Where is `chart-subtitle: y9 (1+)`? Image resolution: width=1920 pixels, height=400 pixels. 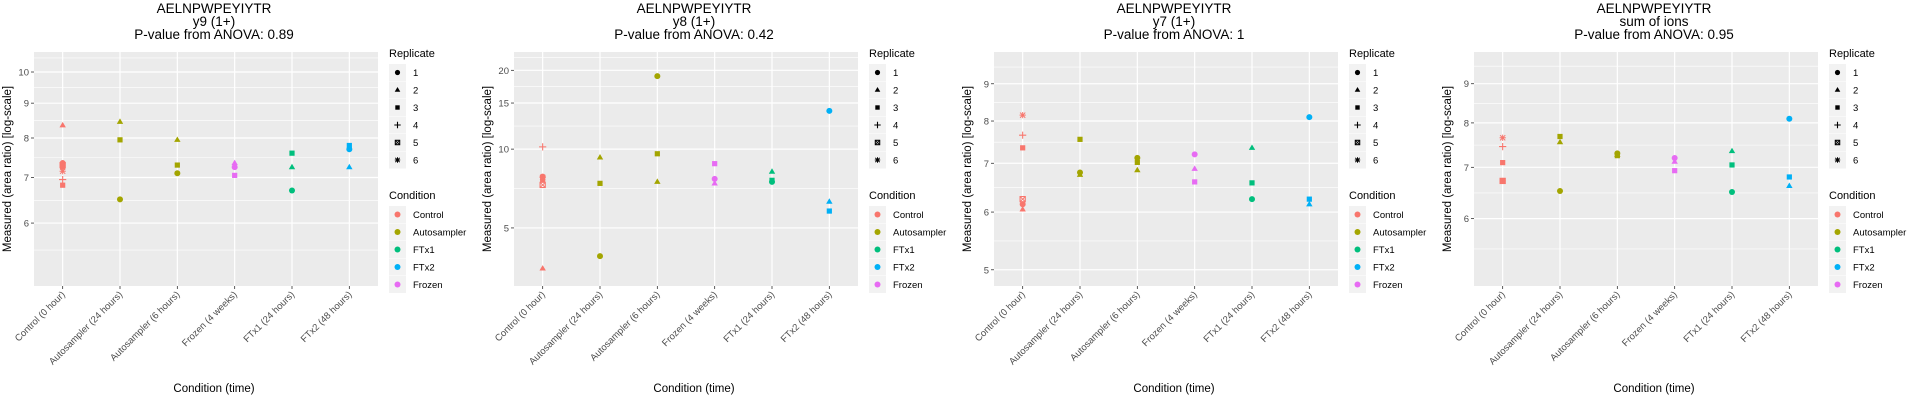 chart-subtitle: y9 (1+) is located at coordinates (214, 21).